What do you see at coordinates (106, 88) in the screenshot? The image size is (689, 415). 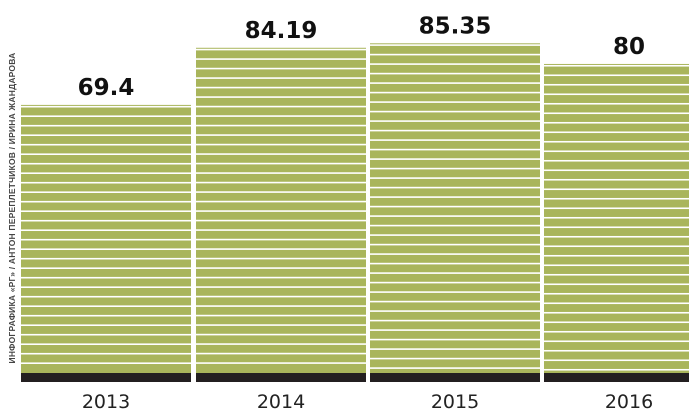 I see `value-label-2013: 69.4` at bounding box center [106, 88].